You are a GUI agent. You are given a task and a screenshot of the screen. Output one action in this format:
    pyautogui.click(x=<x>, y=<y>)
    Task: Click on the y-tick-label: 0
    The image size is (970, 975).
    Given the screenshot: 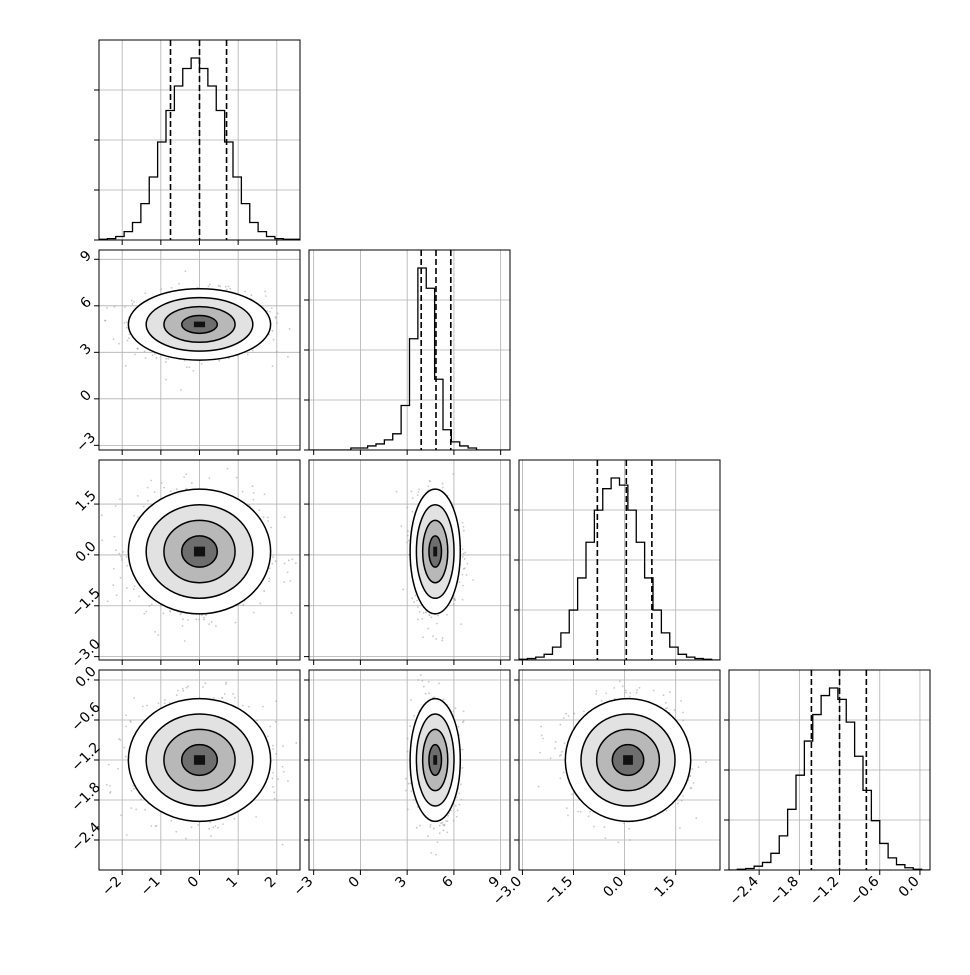 What is the action you would take?
    pyautogui.click(x=86, y=396)
    